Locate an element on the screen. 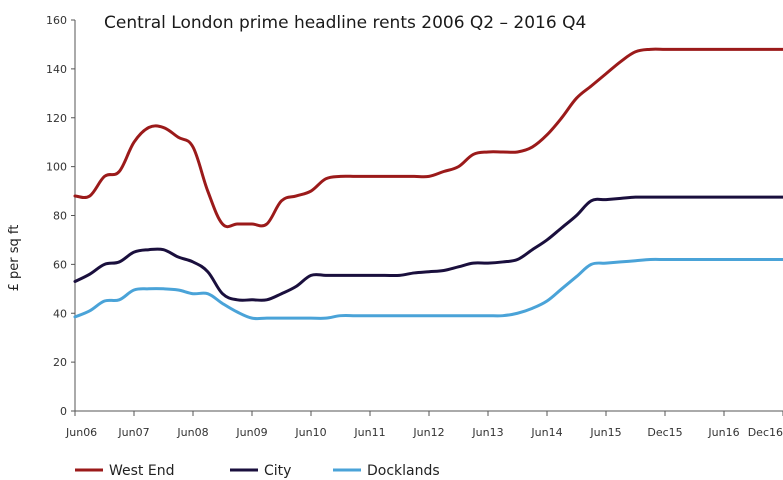 This screenshot has width=783, height=480. x-tick-label: Jun16 is located at coordinates (723, 432).